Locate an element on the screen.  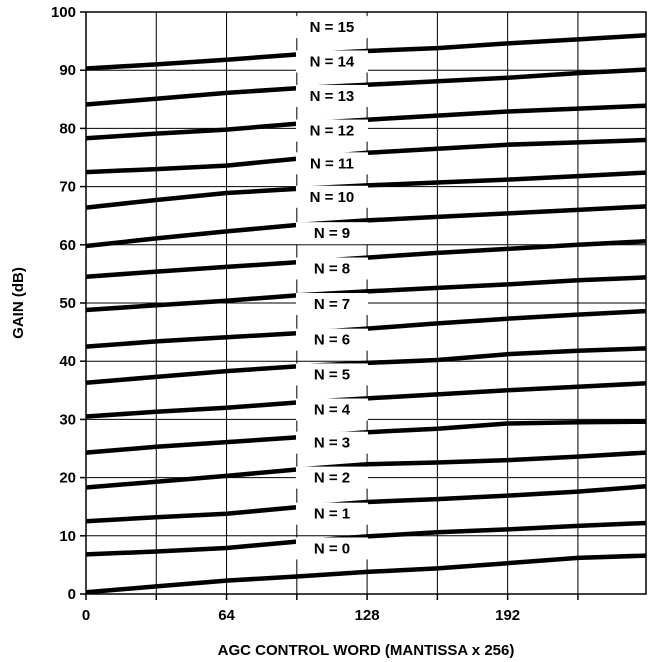
series-line-n8 is located at coordinates (366, 294).